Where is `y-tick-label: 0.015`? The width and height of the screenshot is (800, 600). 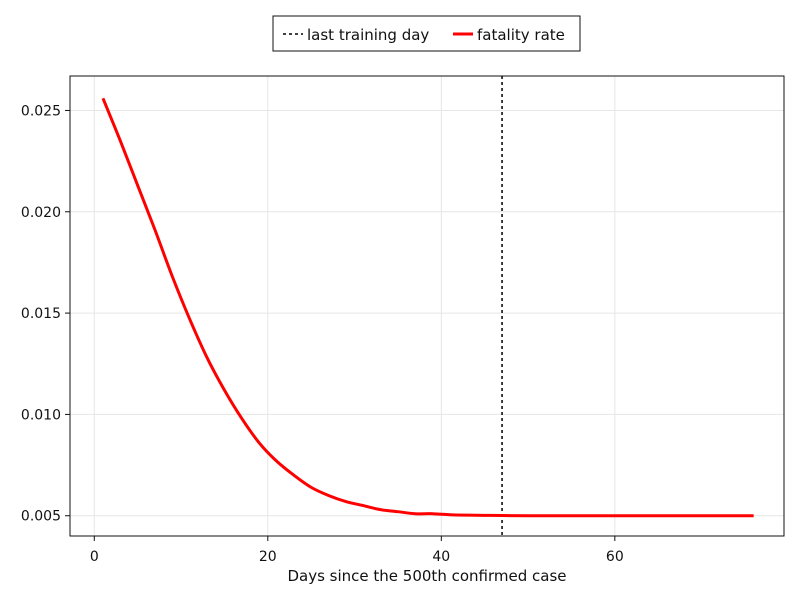 y-tick-label: 0.015 is located at coordinates (41, 314).